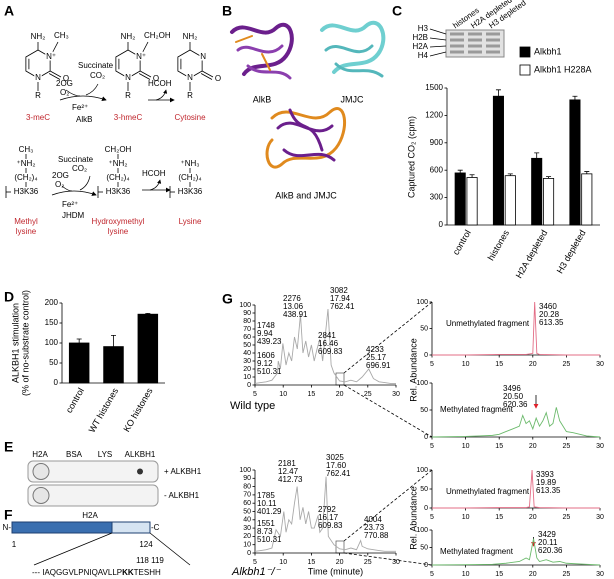 The image size is (614, 579). Describe the element at coordinates (247, 478) in the screenshot. I see `y-tick-label: 90` at that location.